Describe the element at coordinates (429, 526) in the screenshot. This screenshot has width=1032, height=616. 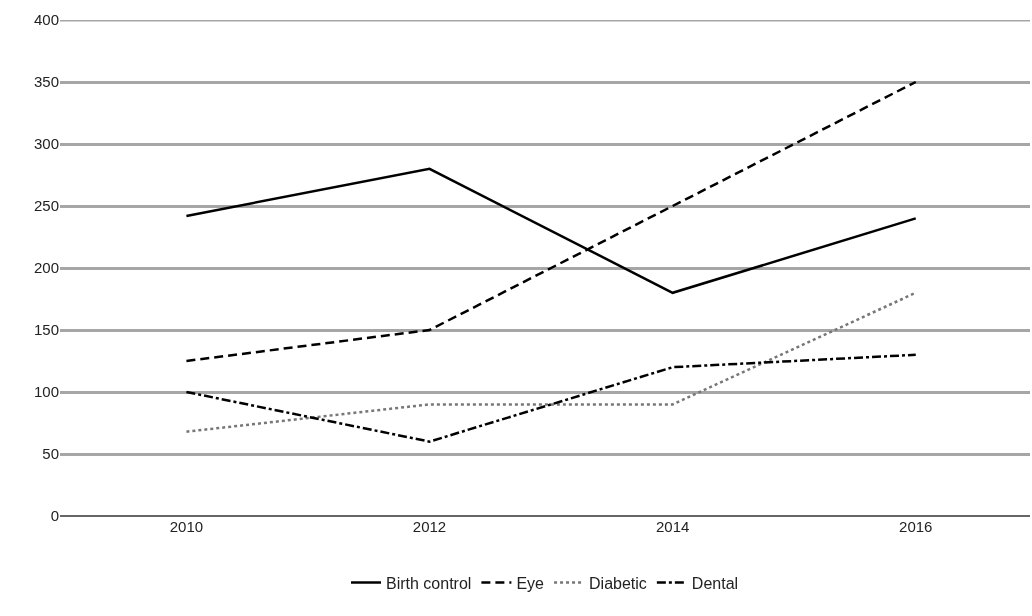
I see `x-tick-label: 2012` at that location.